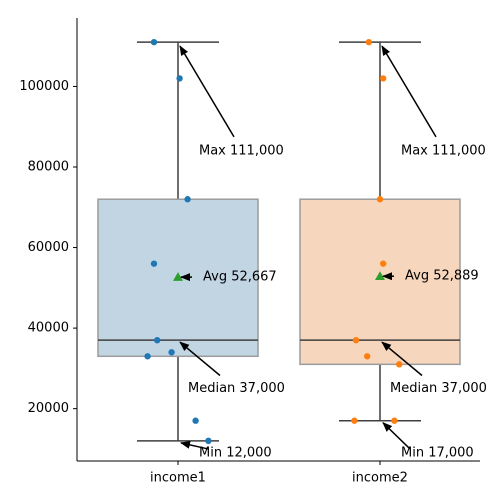 This screenshot has height=500, width=500. What do you see at coordinates (48, 328) in the screenshot?
I see `y-tick-label: 40000` at bounding box center [48, 328].